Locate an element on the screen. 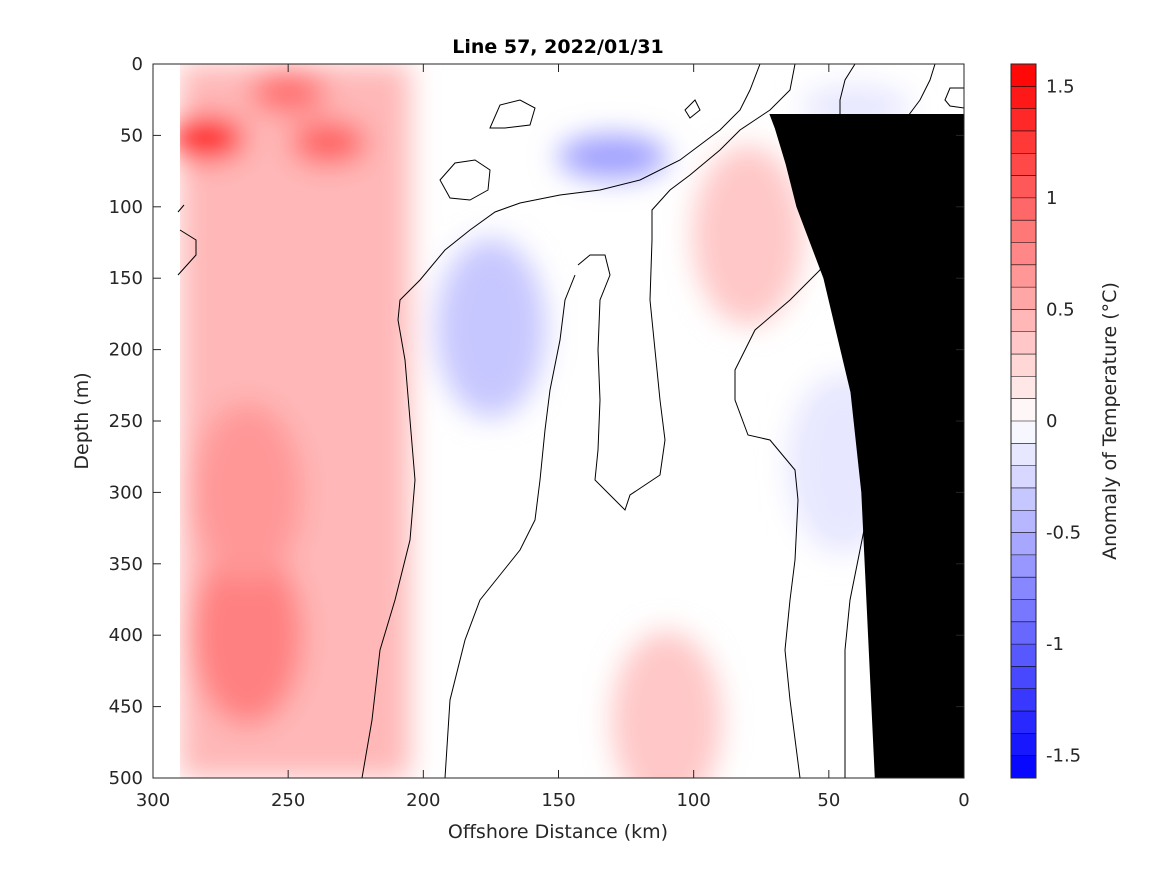 This screenshot has height=875, width=1167. y-tick-label: 100 is located at coordinates (126, 207).